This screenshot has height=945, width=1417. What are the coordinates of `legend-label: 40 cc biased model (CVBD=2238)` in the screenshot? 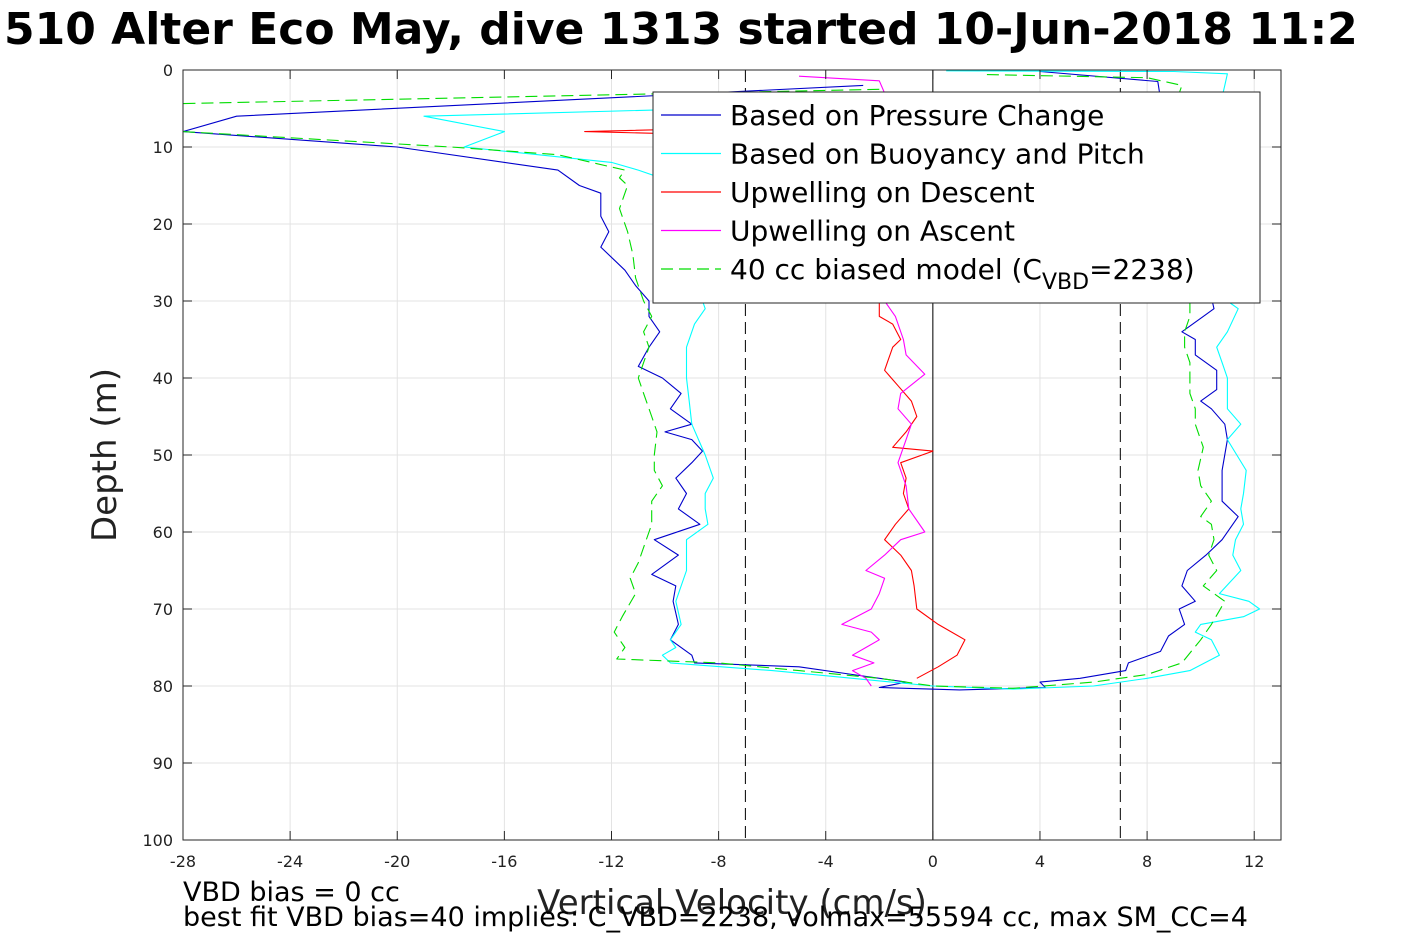 It's located at (962, 274).